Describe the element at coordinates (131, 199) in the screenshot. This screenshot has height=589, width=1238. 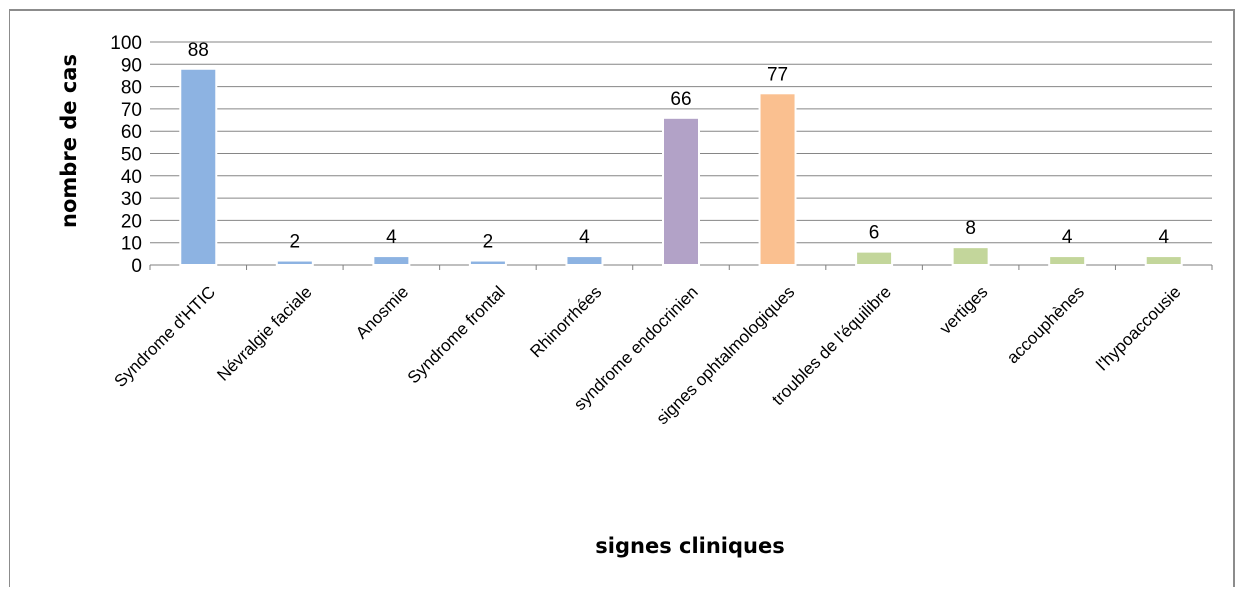
I see `y-tick-label: 30` at that location.